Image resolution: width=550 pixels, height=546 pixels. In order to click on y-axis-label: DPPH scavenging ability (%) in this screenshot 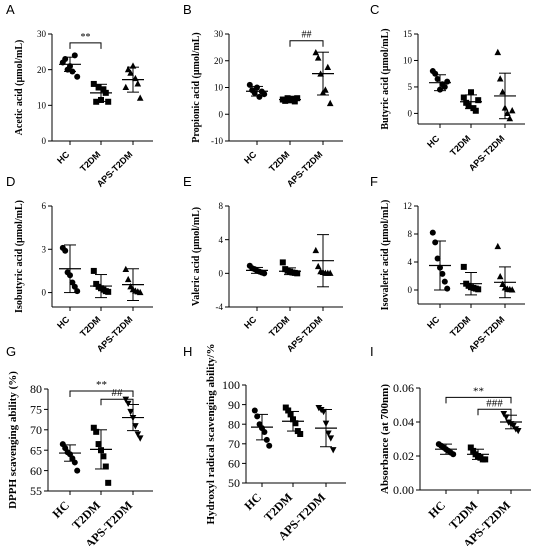, I will do `click(13, 440)`.